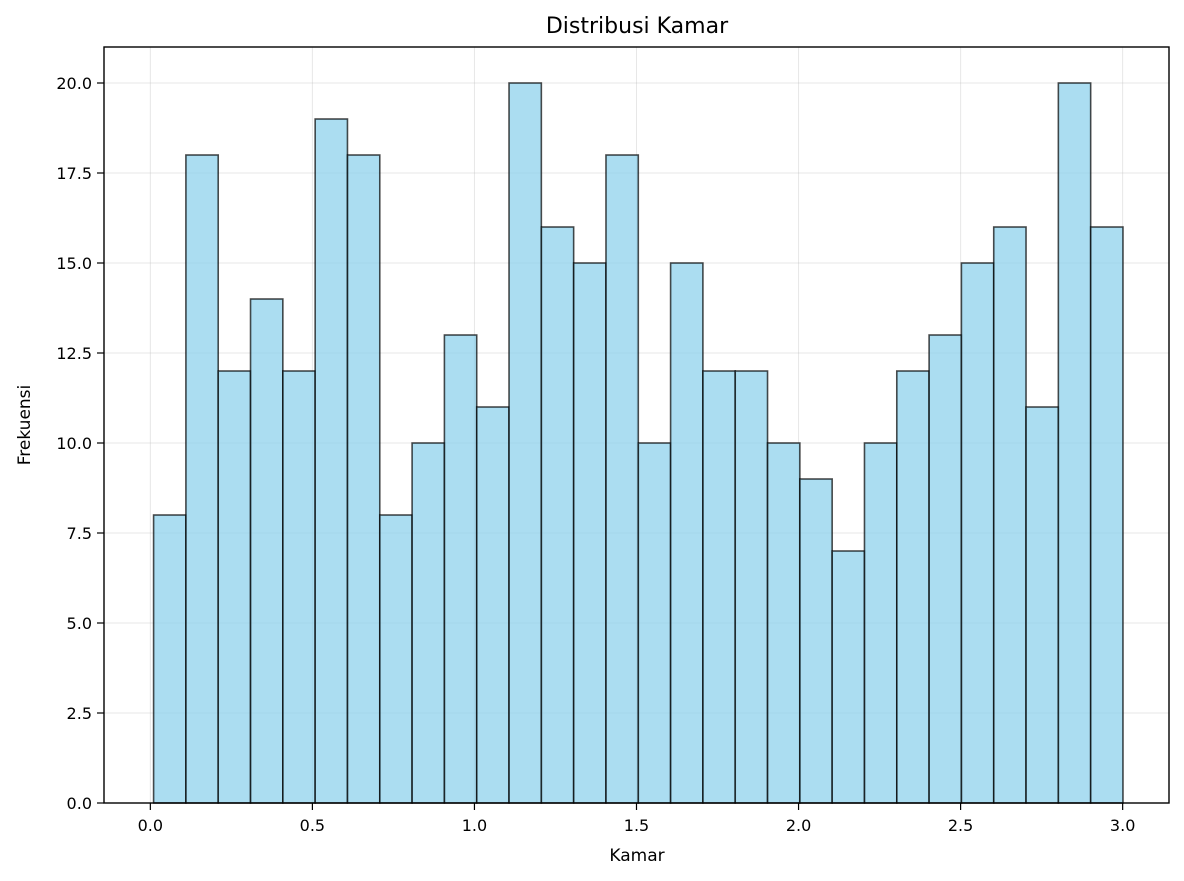 Image resolution: width=1184 pixels, height=881 pixels. I want to click on y-tick-label-6: 15.0, so click(74, 263).